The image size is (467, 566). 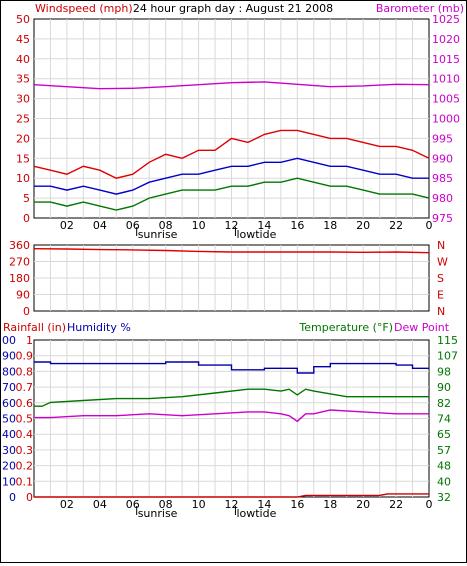 I want to click on barometer-tick-label: 1025, so click(x=446, y=19).